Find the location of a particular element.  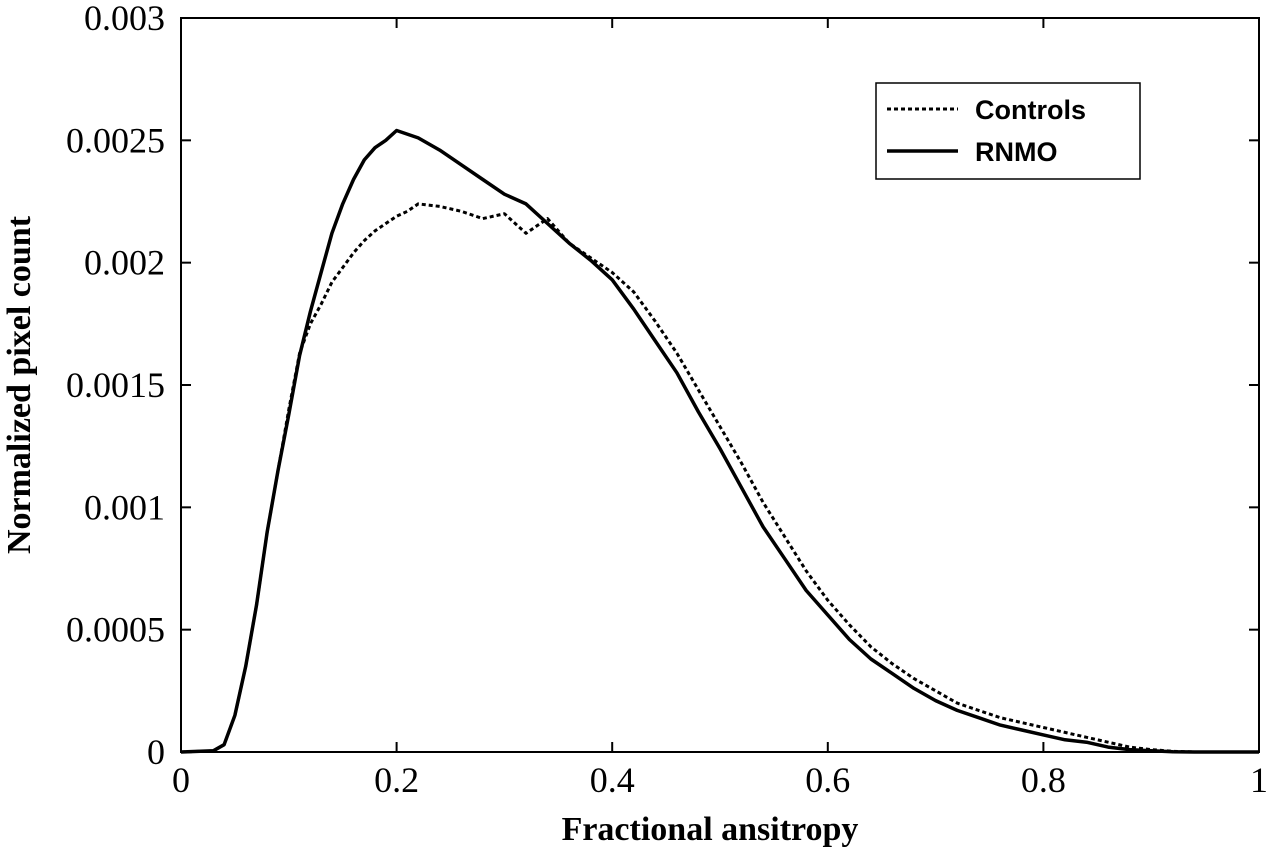

x-tick-label: 1 is located at coordinates (1259, 780).